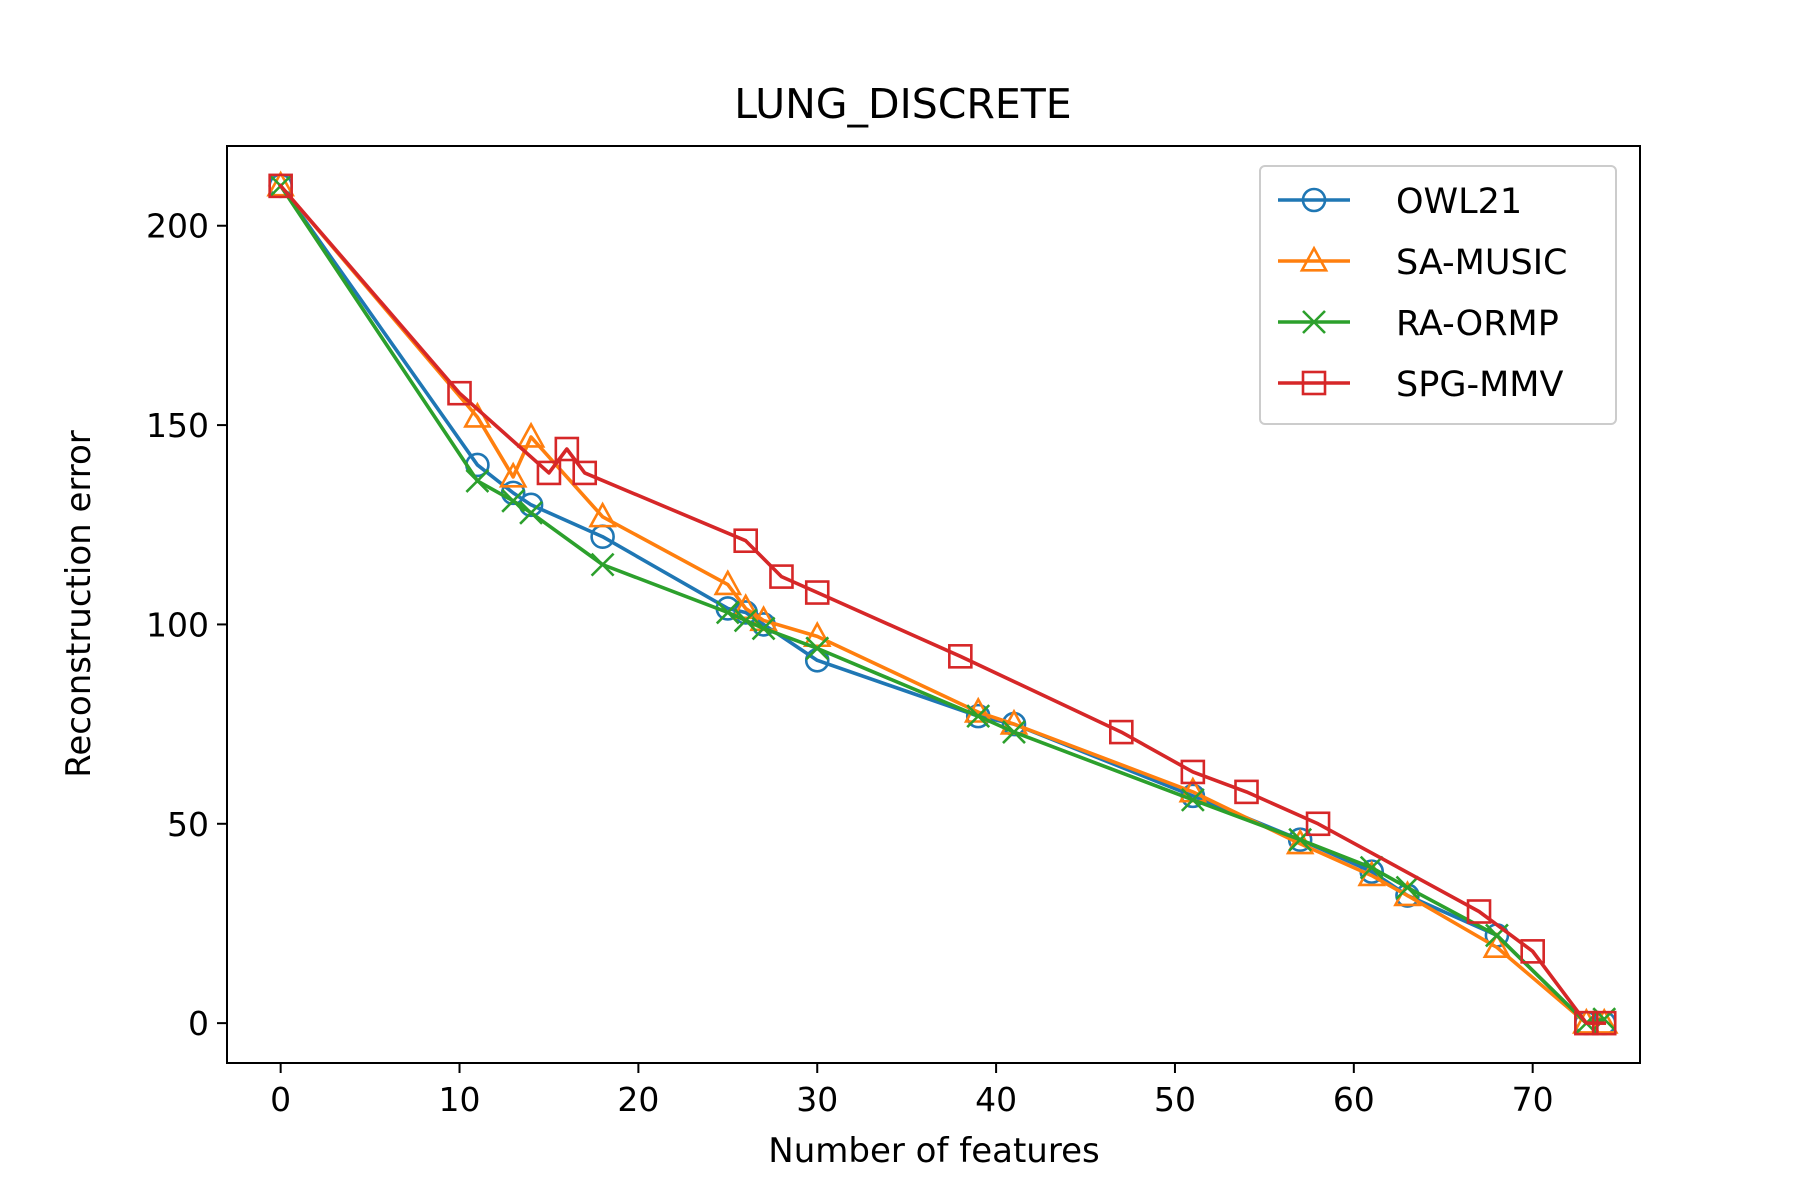 The width and height of the screenshot is (1800, 1200). I want to click on legend: OWL21 SA-MUSIC RA-ORMP SPG-MMV, so click(1438, 295).